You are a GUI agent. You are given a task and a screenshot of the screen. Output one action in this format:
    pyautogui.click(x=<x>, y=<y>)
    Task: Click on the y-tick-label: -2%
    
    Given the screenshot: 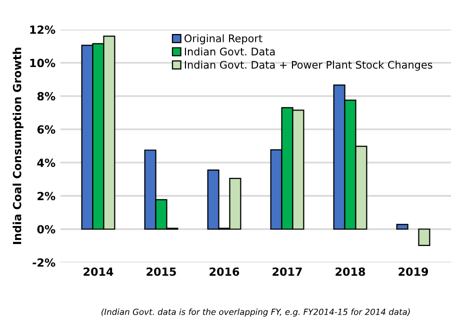 What is the action you would take?
    pyautogui.click(x=44, y=262)
    